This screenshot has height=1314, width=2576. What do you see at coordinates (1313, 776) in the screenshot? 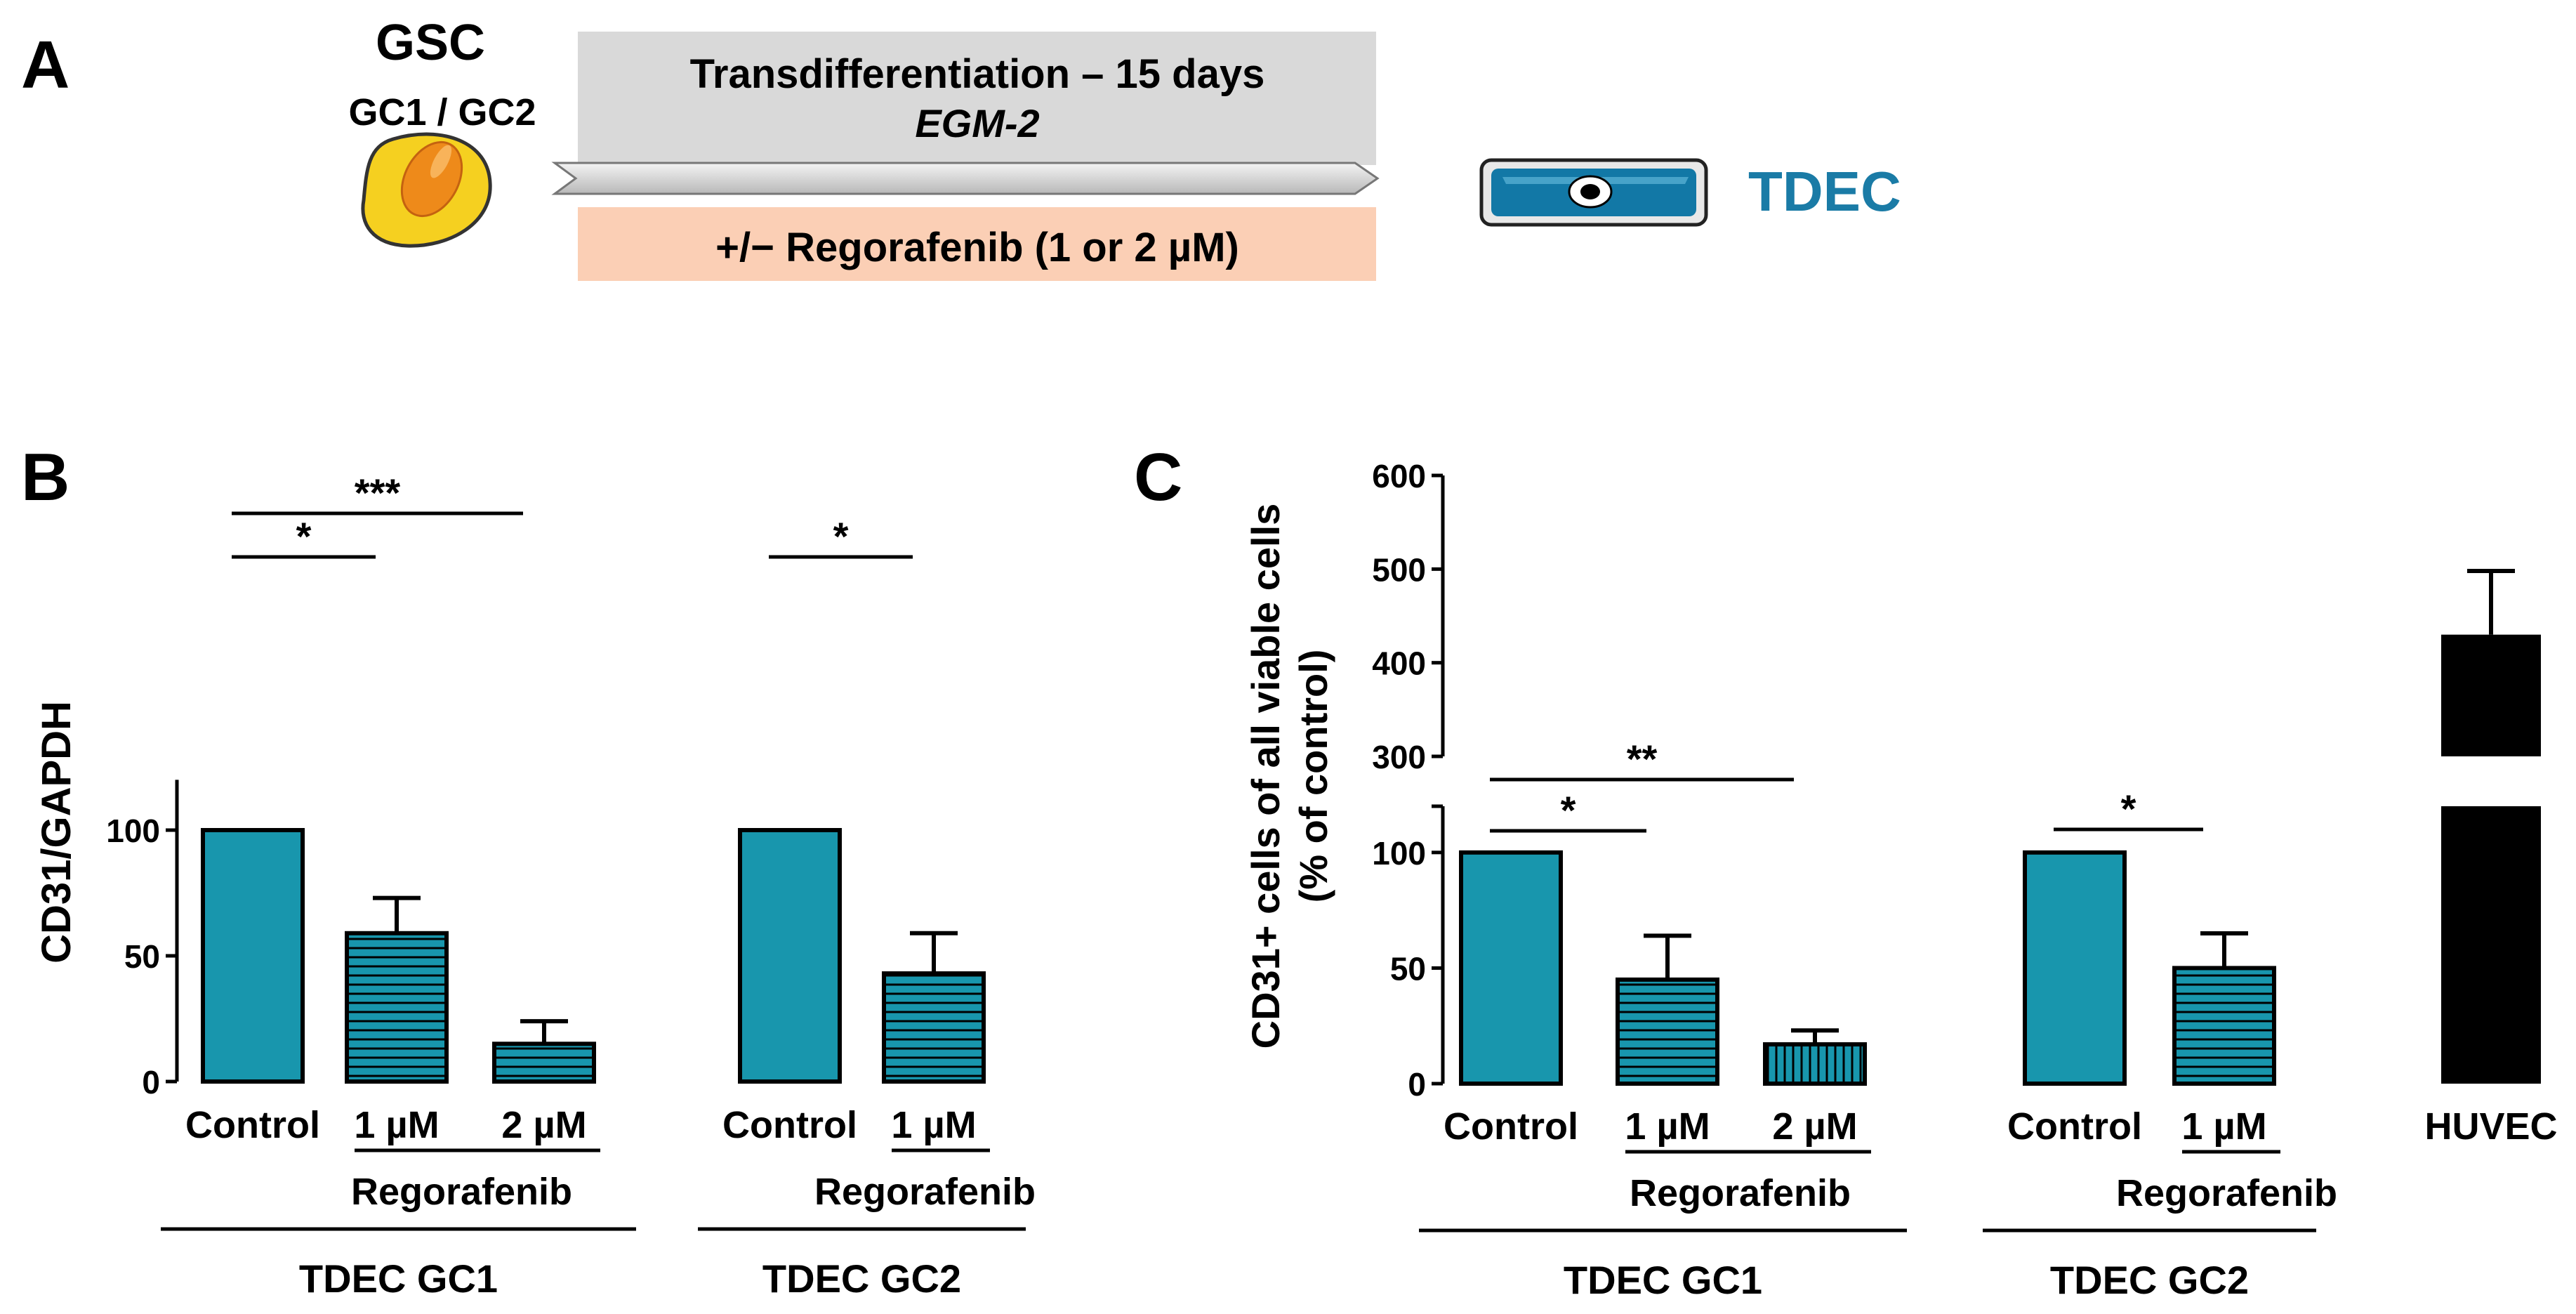
I see `panel-c-y-axis-label-line2: (% of control)` at bounding box center [1313, 776].